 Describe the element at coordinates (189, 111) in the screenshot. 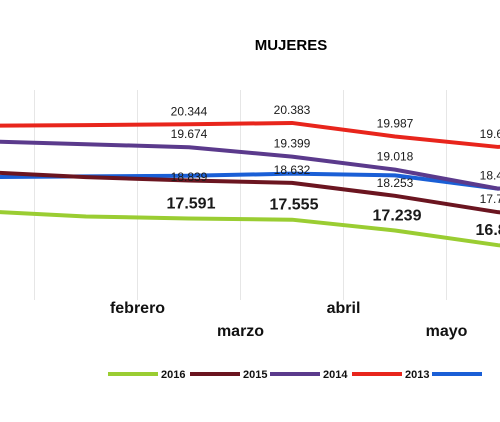

I see `data-label: 20.344` at that location.